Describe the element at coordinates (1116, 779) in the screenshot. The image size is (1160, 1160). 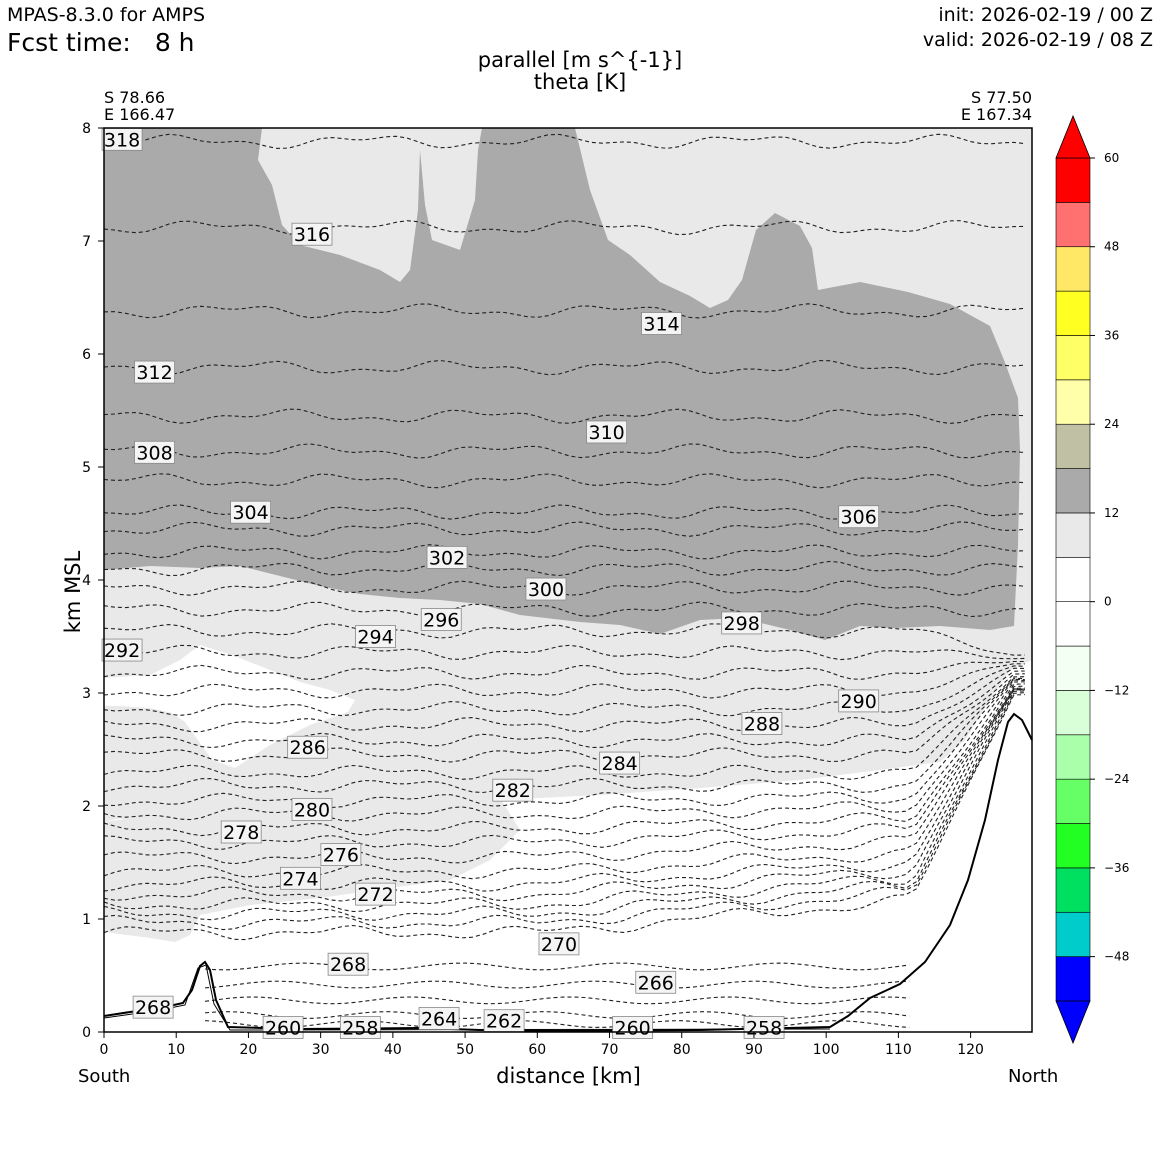
I see `colorbar-tick-label: −24` at that location.